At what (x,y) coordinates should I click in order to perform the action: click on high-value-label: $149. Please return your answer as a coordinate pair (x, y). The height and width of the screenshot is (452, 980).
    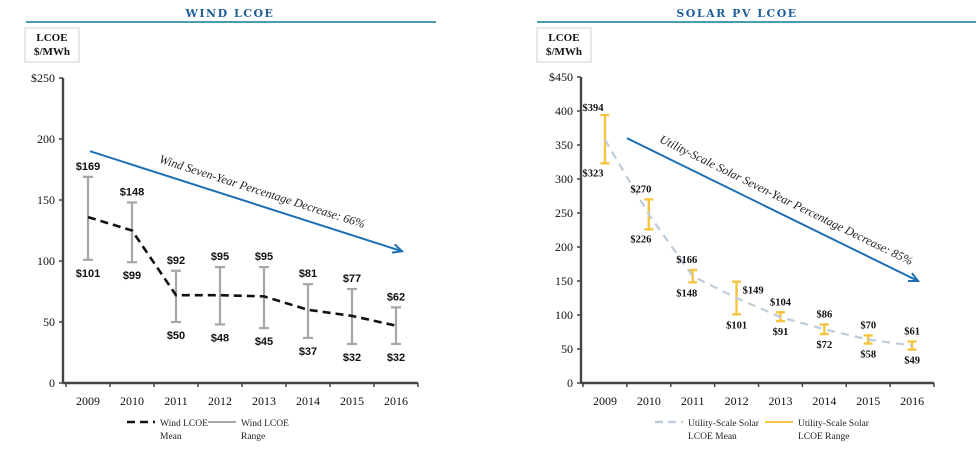
    Looking at the image, I should click on (753, 291).